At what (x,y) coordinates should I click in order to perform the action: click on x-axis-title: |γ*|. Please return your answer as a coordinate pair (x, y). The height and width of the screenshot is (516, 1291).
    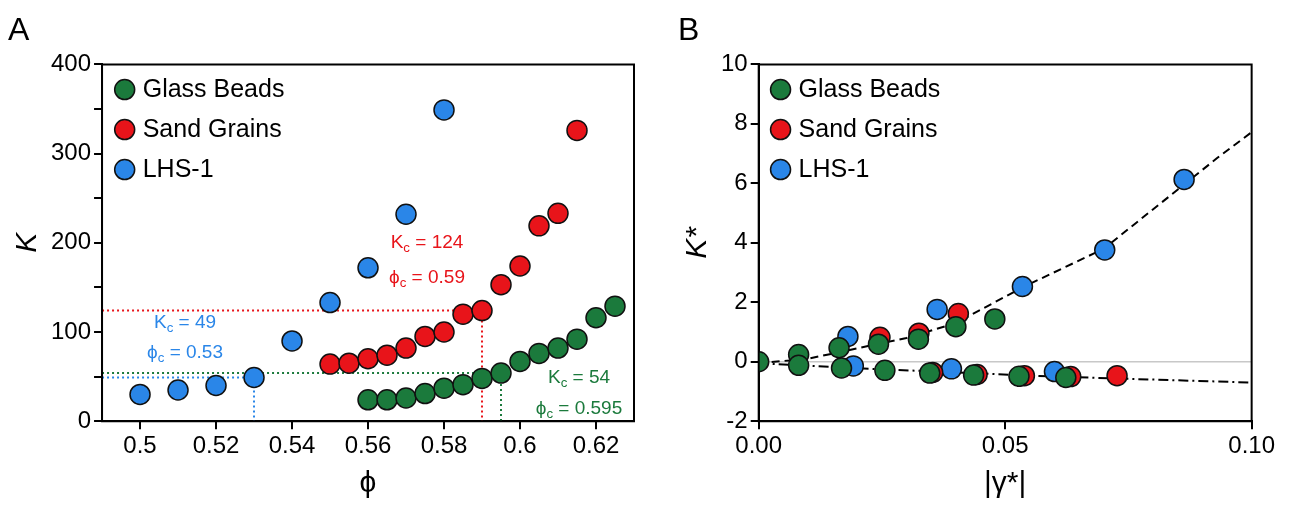
    Looking at the image, I should click on (1005, 482).